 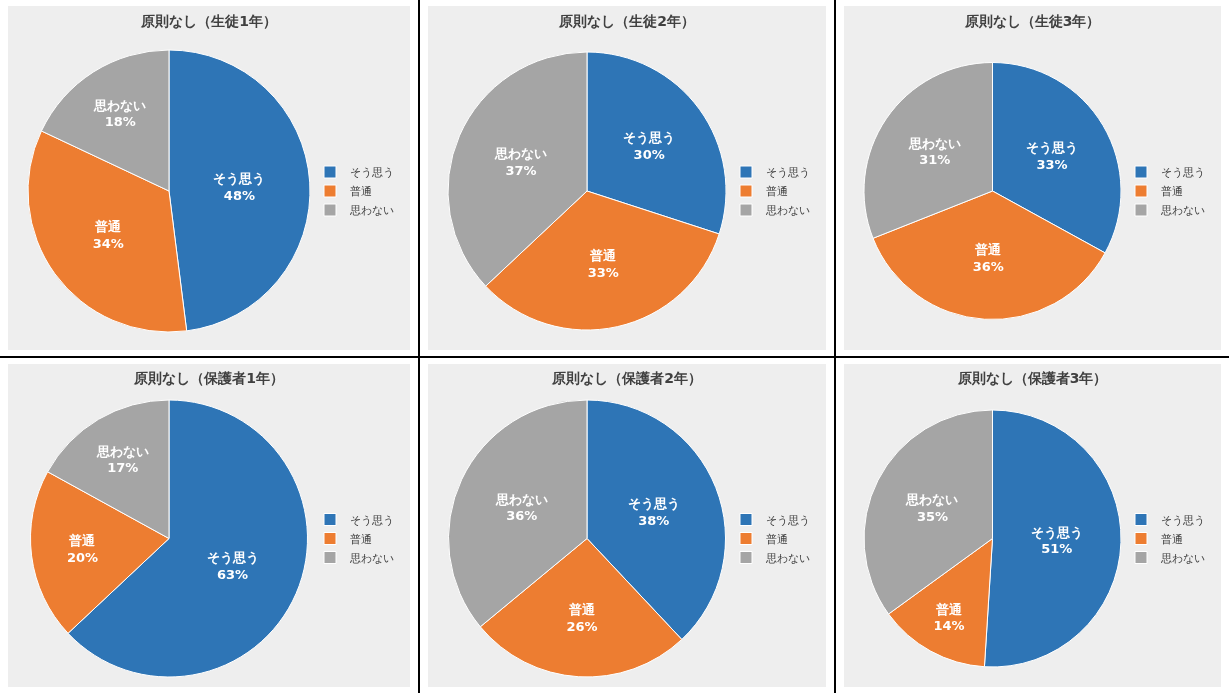 I want to click on data-label: 35%, so click(x=932, y=516).